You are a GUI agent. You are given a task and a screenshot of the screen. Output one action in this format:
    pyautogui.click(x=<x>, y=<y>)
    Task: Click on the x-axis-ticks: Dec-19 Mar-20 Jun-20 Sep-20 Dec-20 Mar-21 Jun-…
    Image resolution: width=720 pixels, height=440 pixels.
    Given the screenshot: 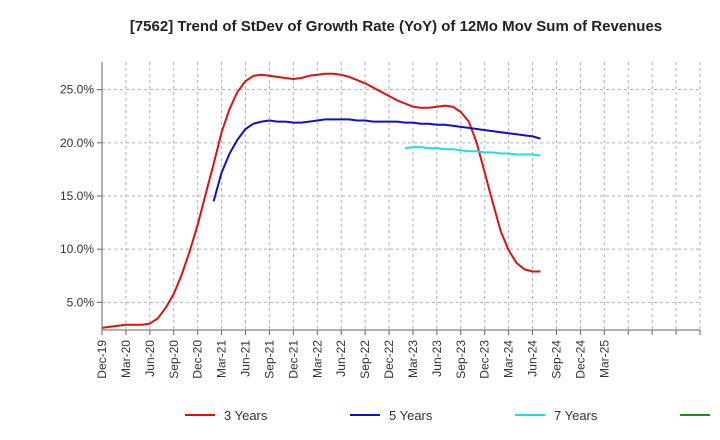 What is the action you would take?
    pyautogui.click(x=398, y=354)
    